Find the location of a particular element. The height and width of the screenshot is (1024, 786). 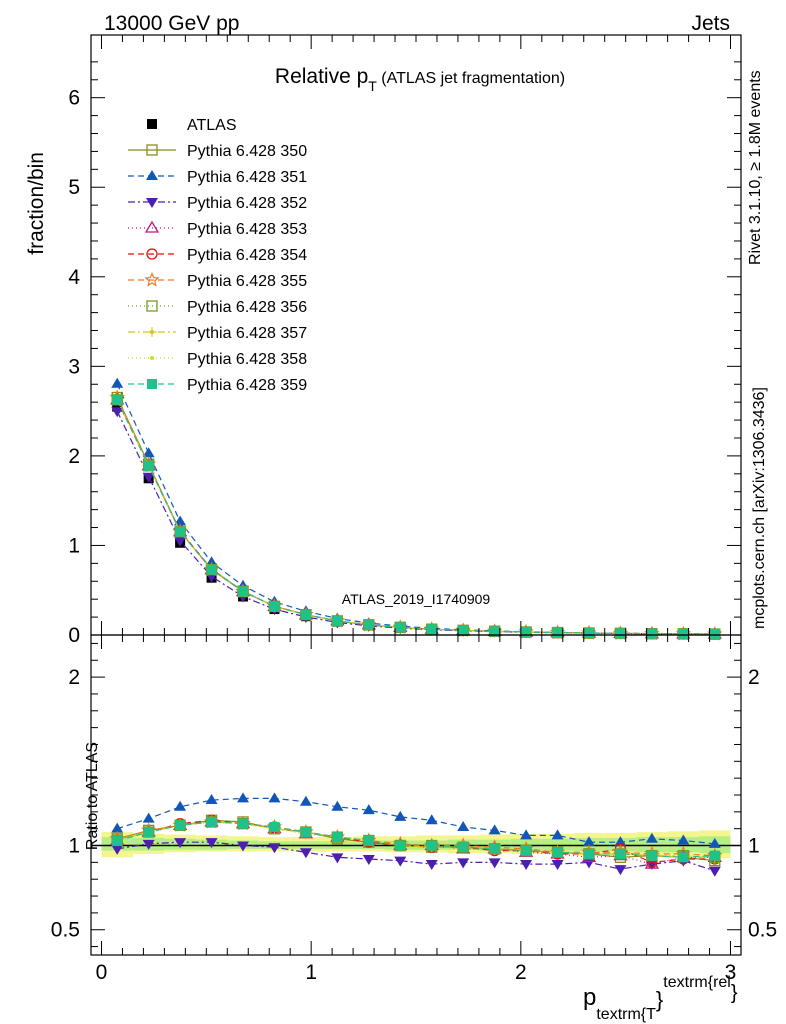

ratio-ytick-label-left-1: 1 is located at coordinates (74, 846).